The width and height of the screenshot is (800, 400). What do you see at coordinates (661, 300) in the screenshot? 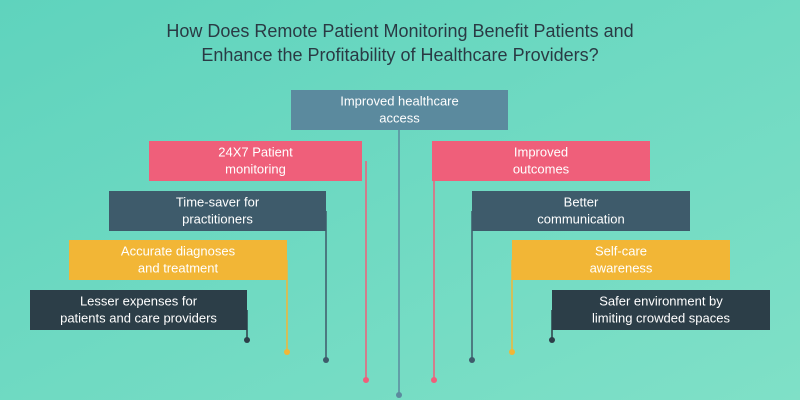
I see `node-label: Safer environment by` at bounding box center [661, 300].